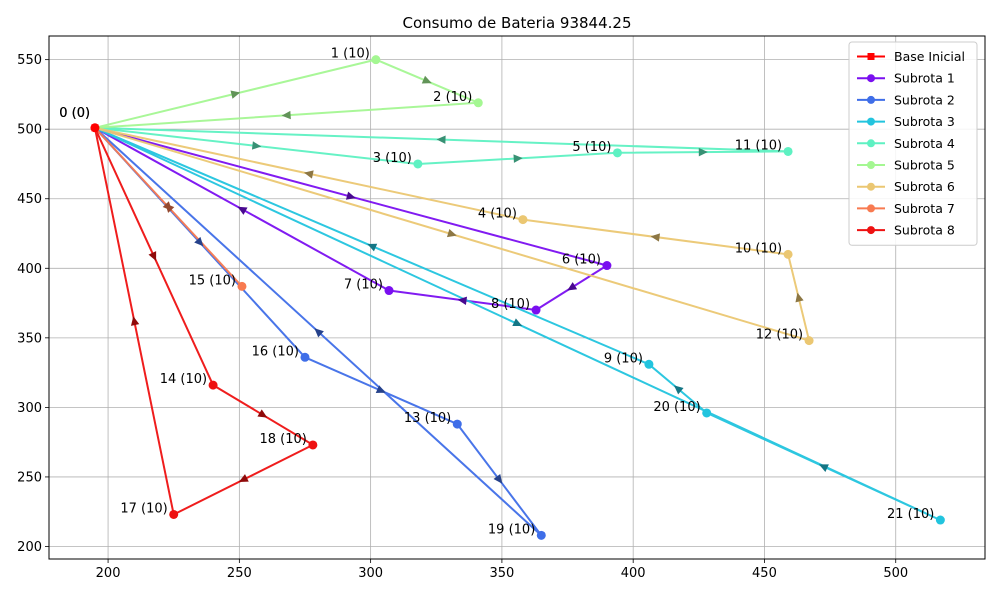 The width and height of the screenshot is (1000, 600). I want to click on x-tick-label: 250, so click(239, 573).